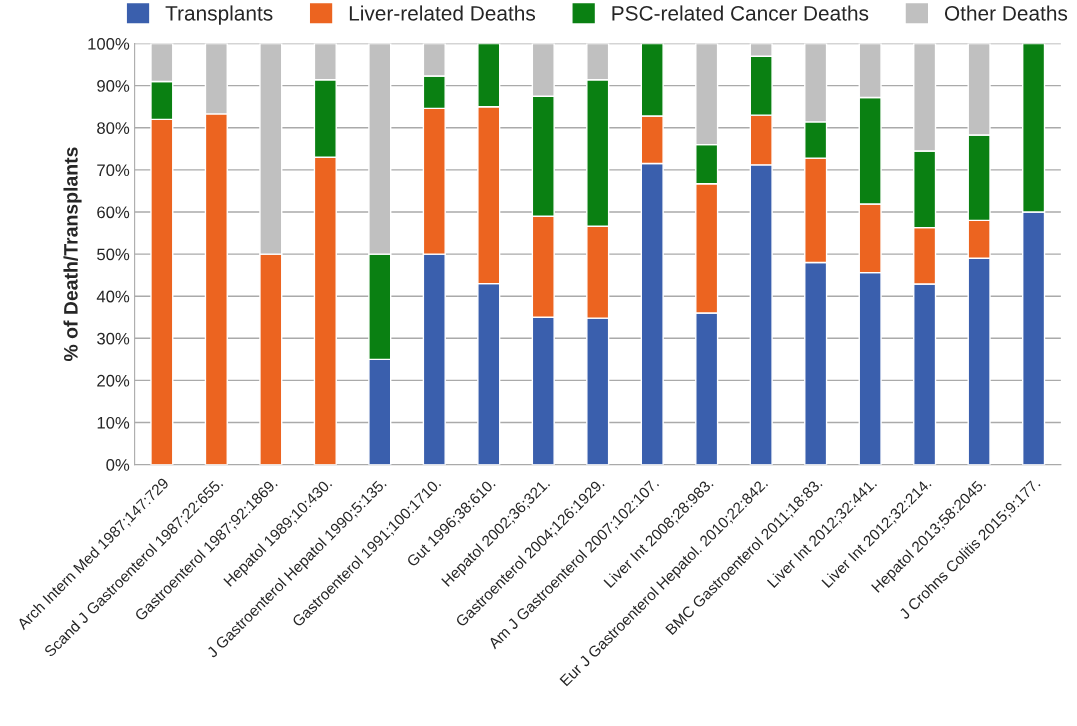  I want to click on y-tick-label: 40%, so click(113, 296).